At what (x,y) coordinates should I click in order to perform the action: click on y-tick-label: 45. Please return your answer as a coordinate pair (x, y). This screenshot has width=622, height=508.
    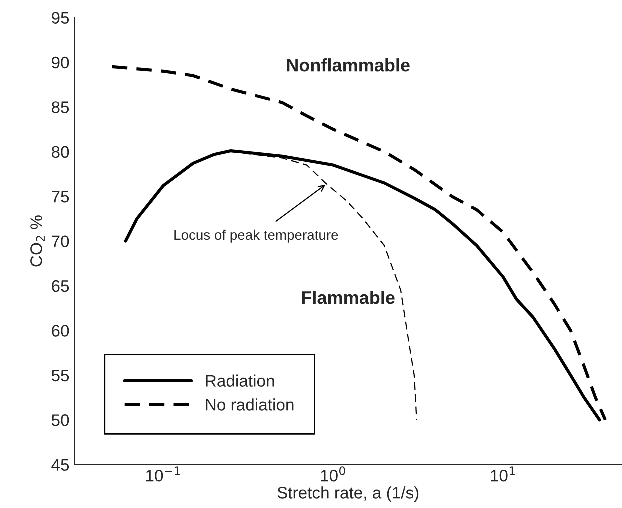
    Looking at the image, I should click on (61, 465).